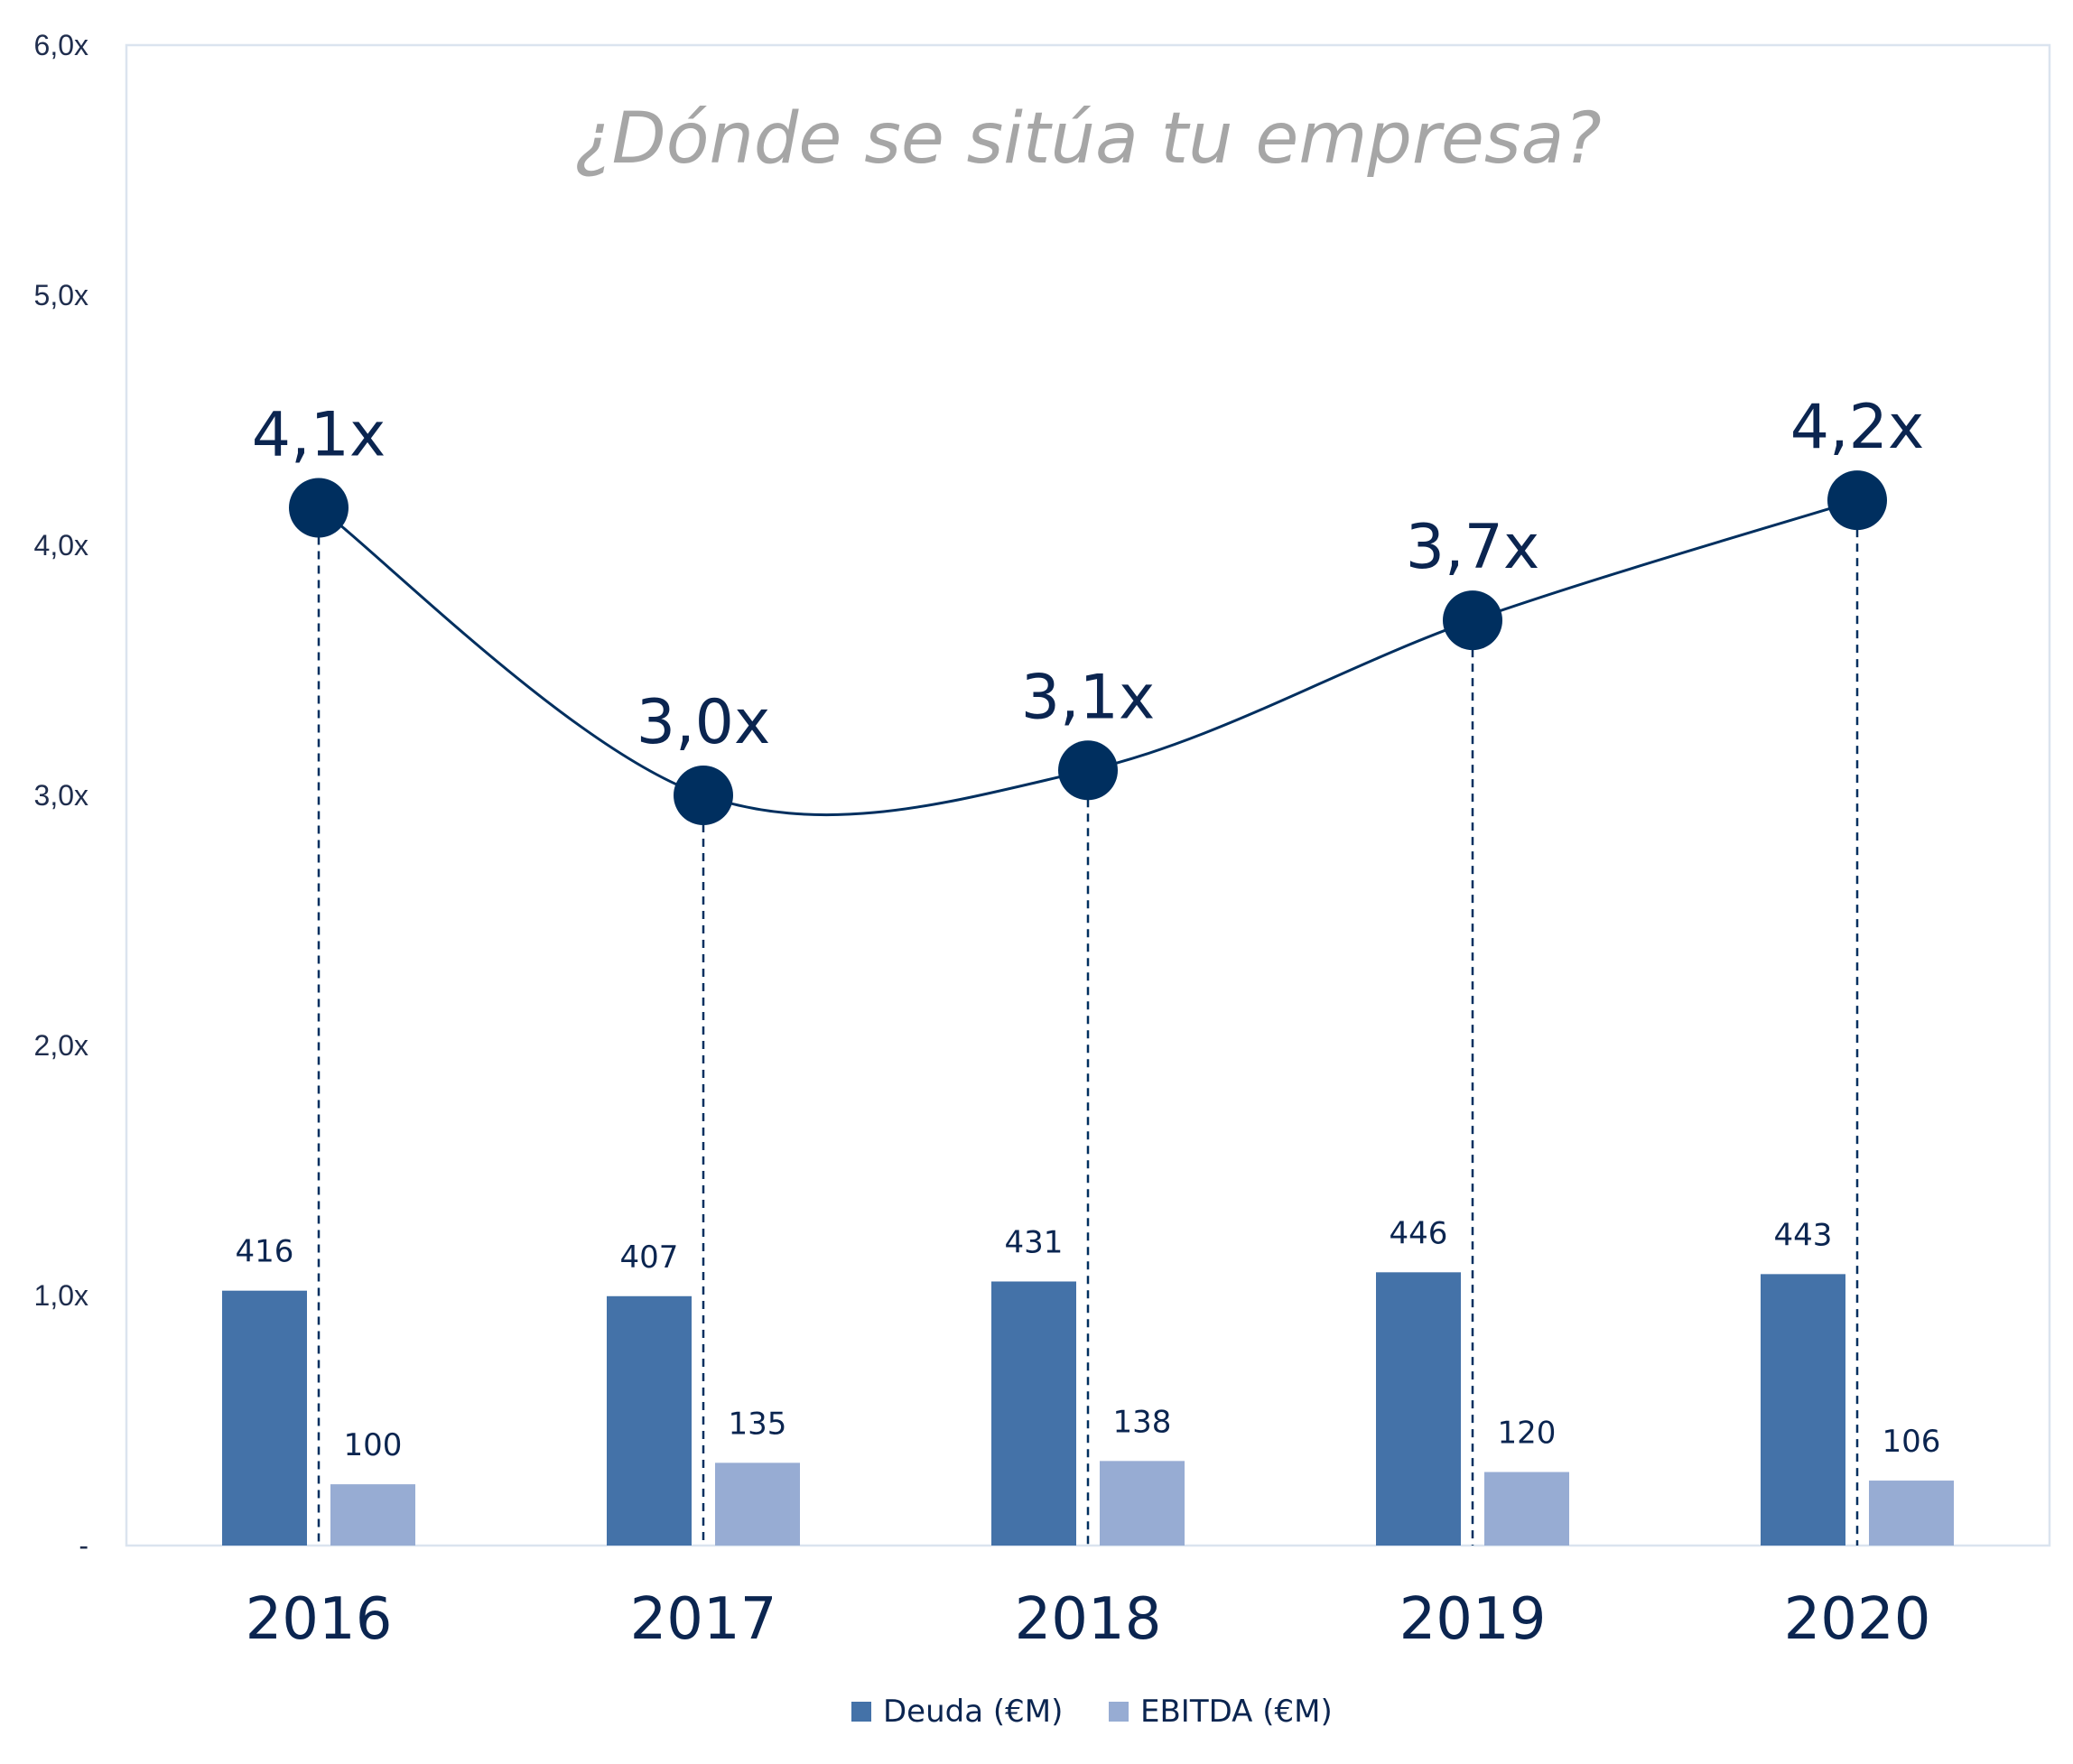 This screenshot has height=1764, width=2073. What do you see at coordinates (265, 1252) in the screenshot?
I see `bar-deuda-label: 416` at bounding box center [265, 1252].